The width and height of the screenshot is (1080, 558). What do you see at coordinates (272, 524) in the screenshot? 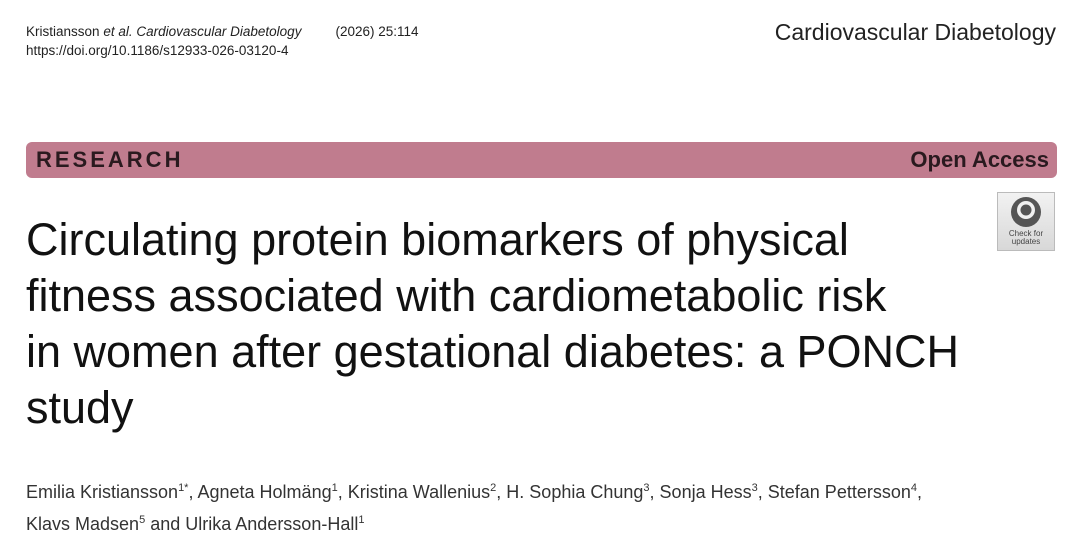
I see `author-name: Ulrika Andersson-Hall` at bounding box center [272, 524].